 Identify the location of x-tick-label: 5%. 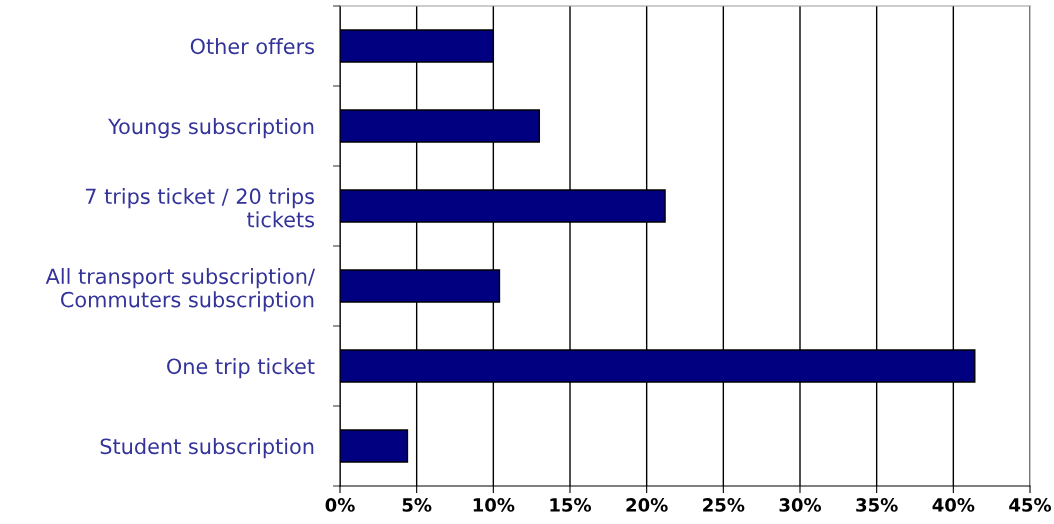
(417, 505).